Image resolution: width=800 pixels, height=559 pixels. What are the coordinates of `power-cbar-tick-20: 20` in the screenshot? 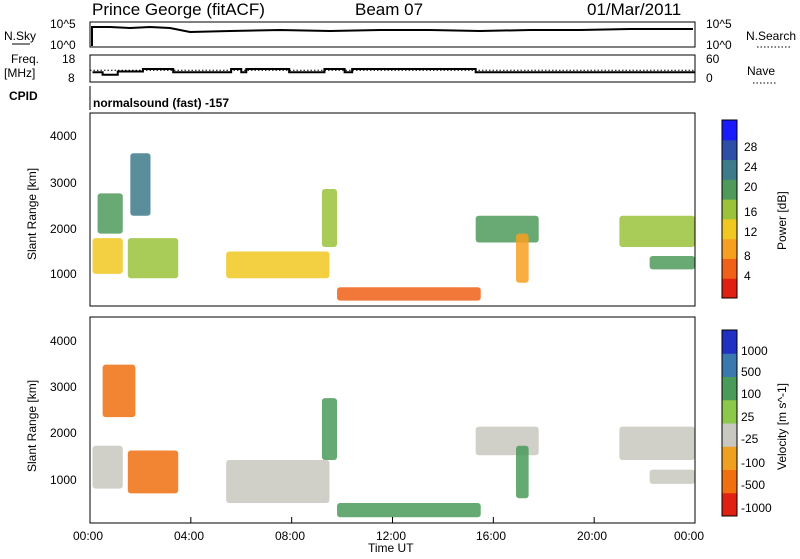 It's located at (751, 187).